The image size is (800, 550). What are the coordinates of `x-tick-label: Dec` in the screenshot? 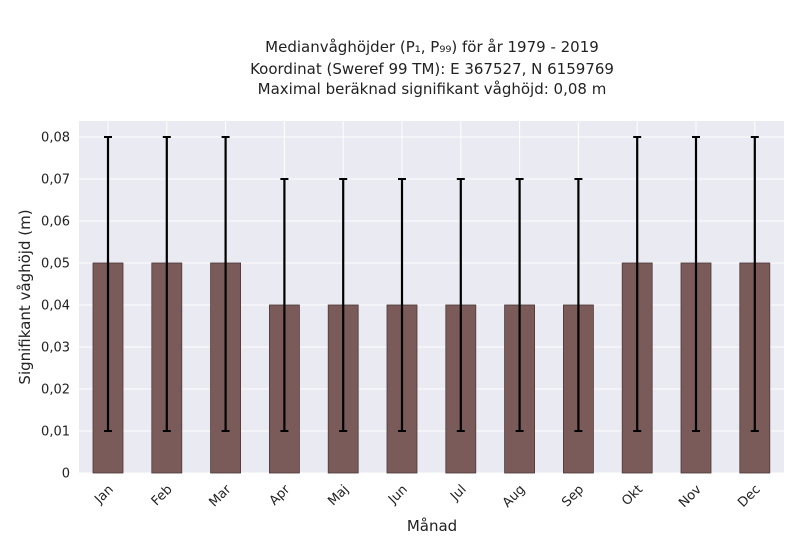 It's located at (749, 496).